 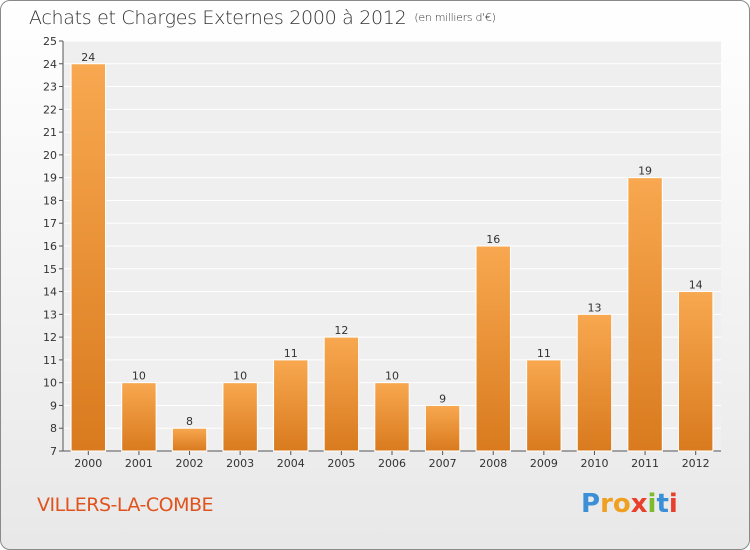 What do you see at coordinates (53, 405) in the screenshot?
I see `y-tick-label: 9` at bounding box center [53, 405].